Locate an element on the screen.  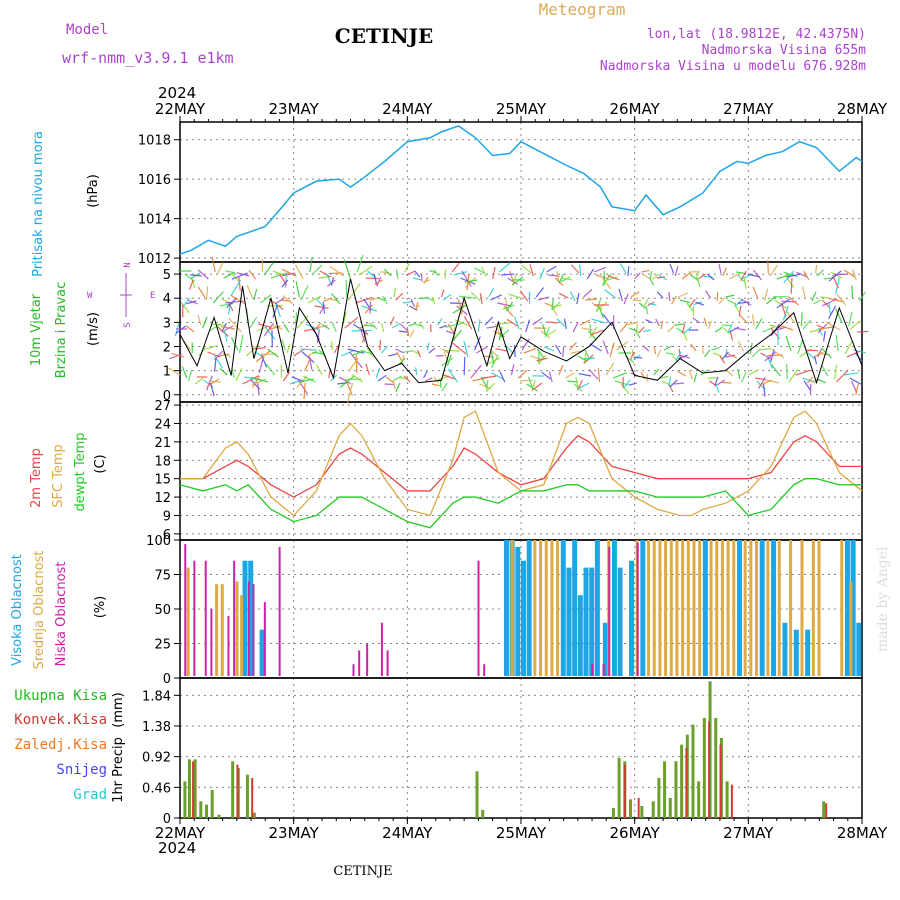
precip-ylabel: 1hr Precip is located at coordinates (118, 770).